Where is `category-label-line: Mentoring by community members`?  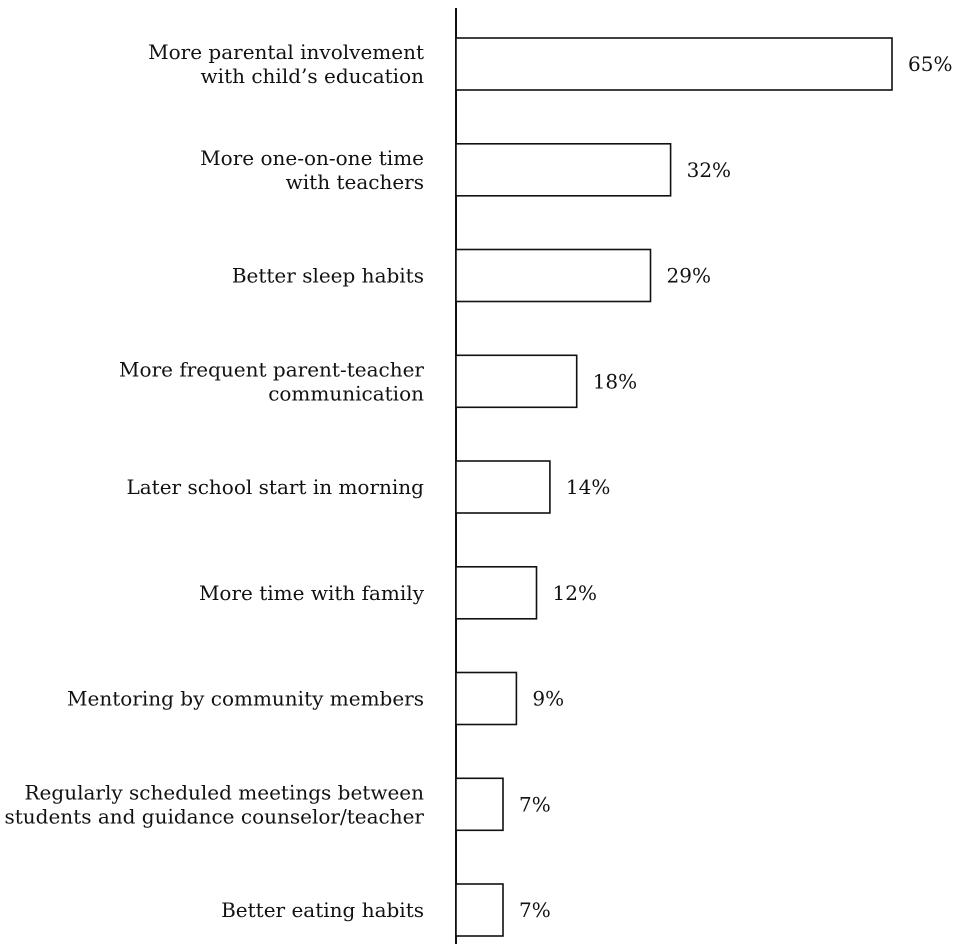
category-label-line: Mentoring by community members is located at coordinates (245, 699).